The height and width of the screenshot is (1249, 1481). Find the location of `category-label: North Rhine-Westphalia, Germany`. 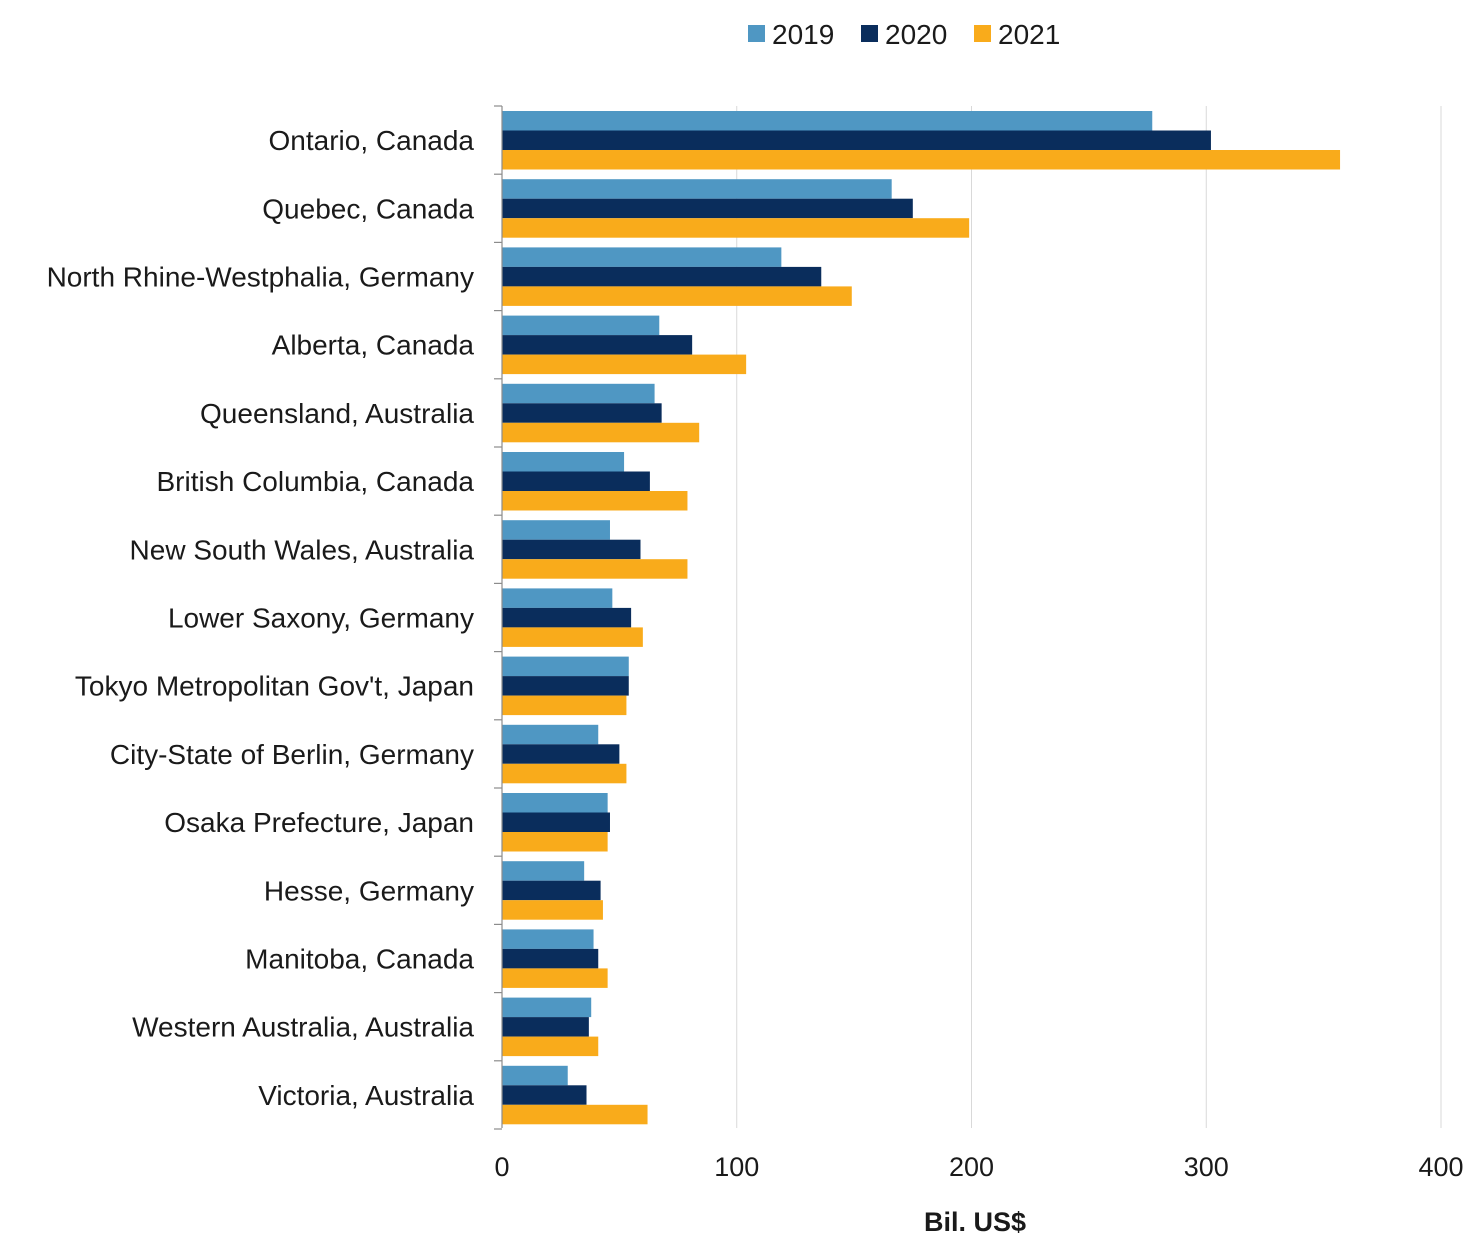

category-label: North Rhine-Westphalia, Germany is located at coordinates (260, 277).